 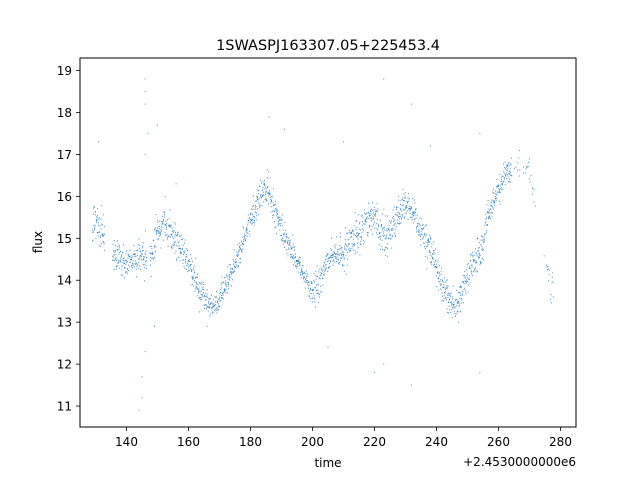 What do you see at coordinates (328, 46) in the screenshot?
I see `chart-title: 1SWASPJ163307.05+225453.4` at bounding box center [328, 46].